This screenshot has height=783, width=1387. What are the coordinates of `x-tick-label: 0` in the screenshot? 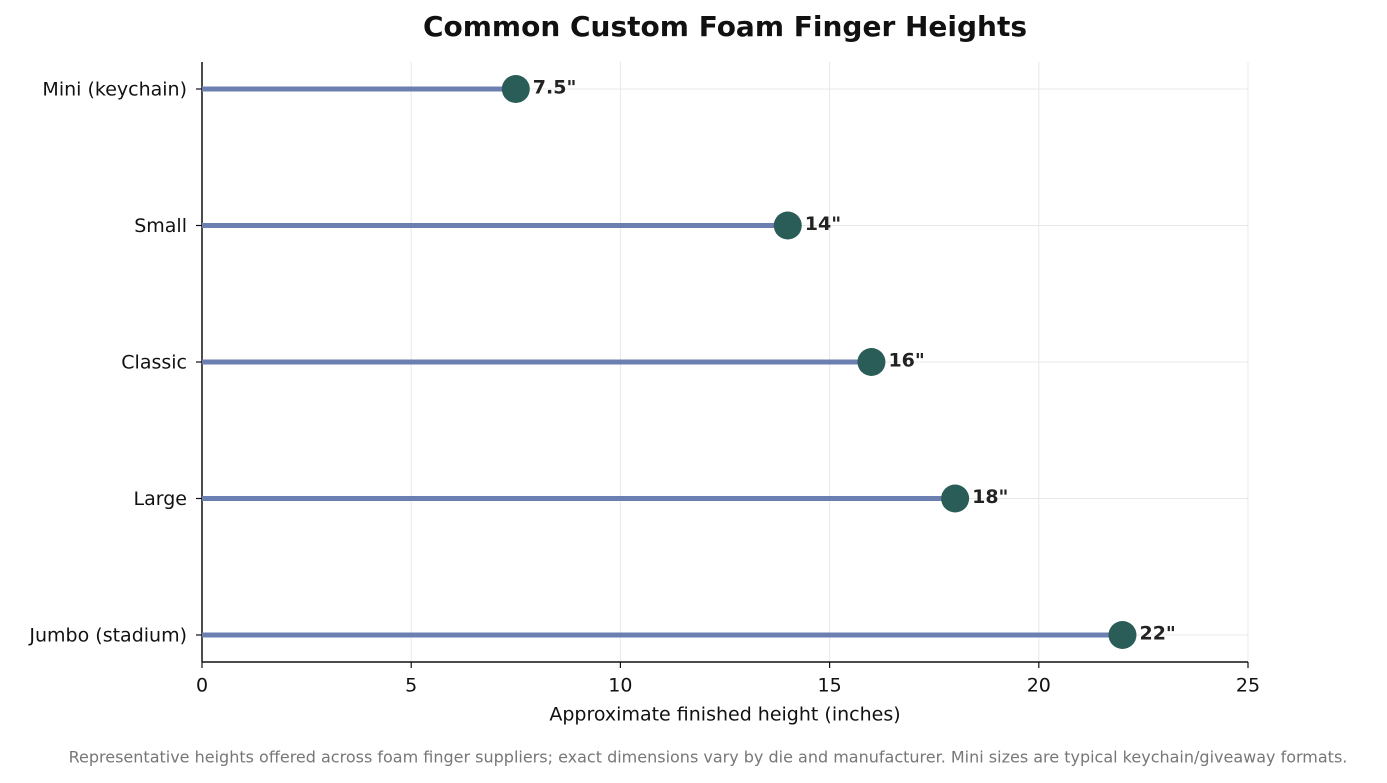 It's located at (202, 686).